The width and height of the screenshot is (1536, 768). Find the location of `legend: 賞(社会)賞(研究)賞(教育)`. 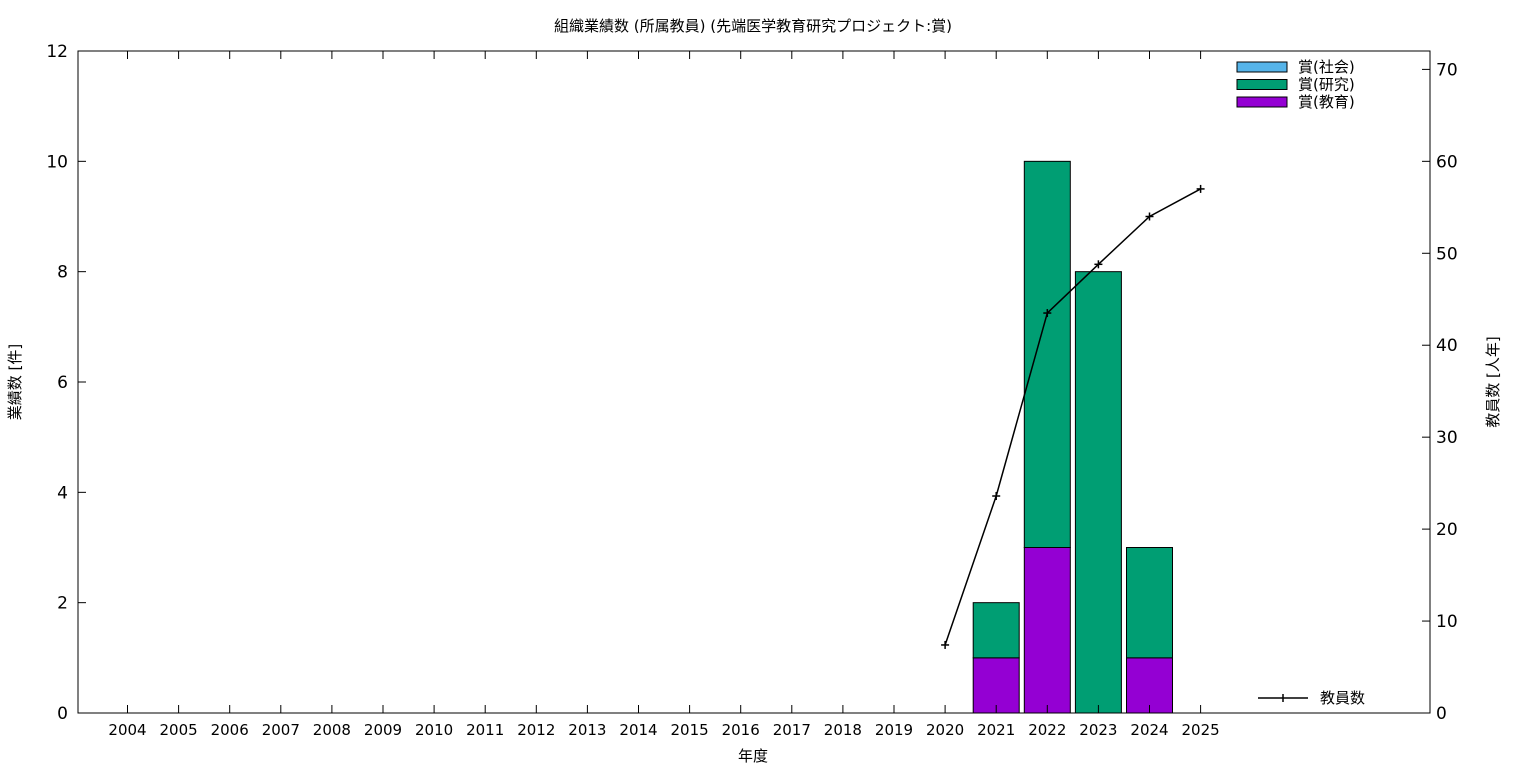

legend: 賞(社会)賞(研究)賞(教育) is located at coordinates (1295, 84).